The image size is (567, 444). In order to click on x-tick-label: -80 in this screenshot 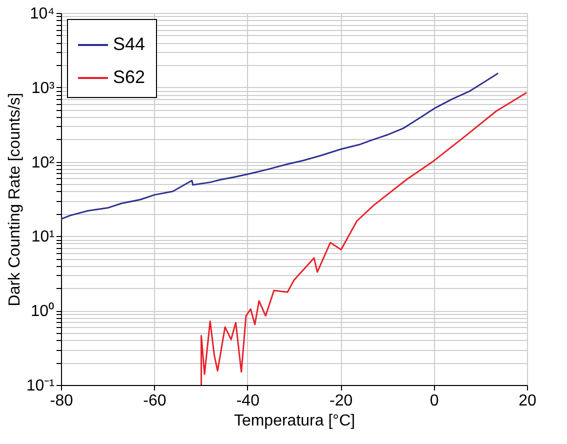, I will do `click(62, 401)`.